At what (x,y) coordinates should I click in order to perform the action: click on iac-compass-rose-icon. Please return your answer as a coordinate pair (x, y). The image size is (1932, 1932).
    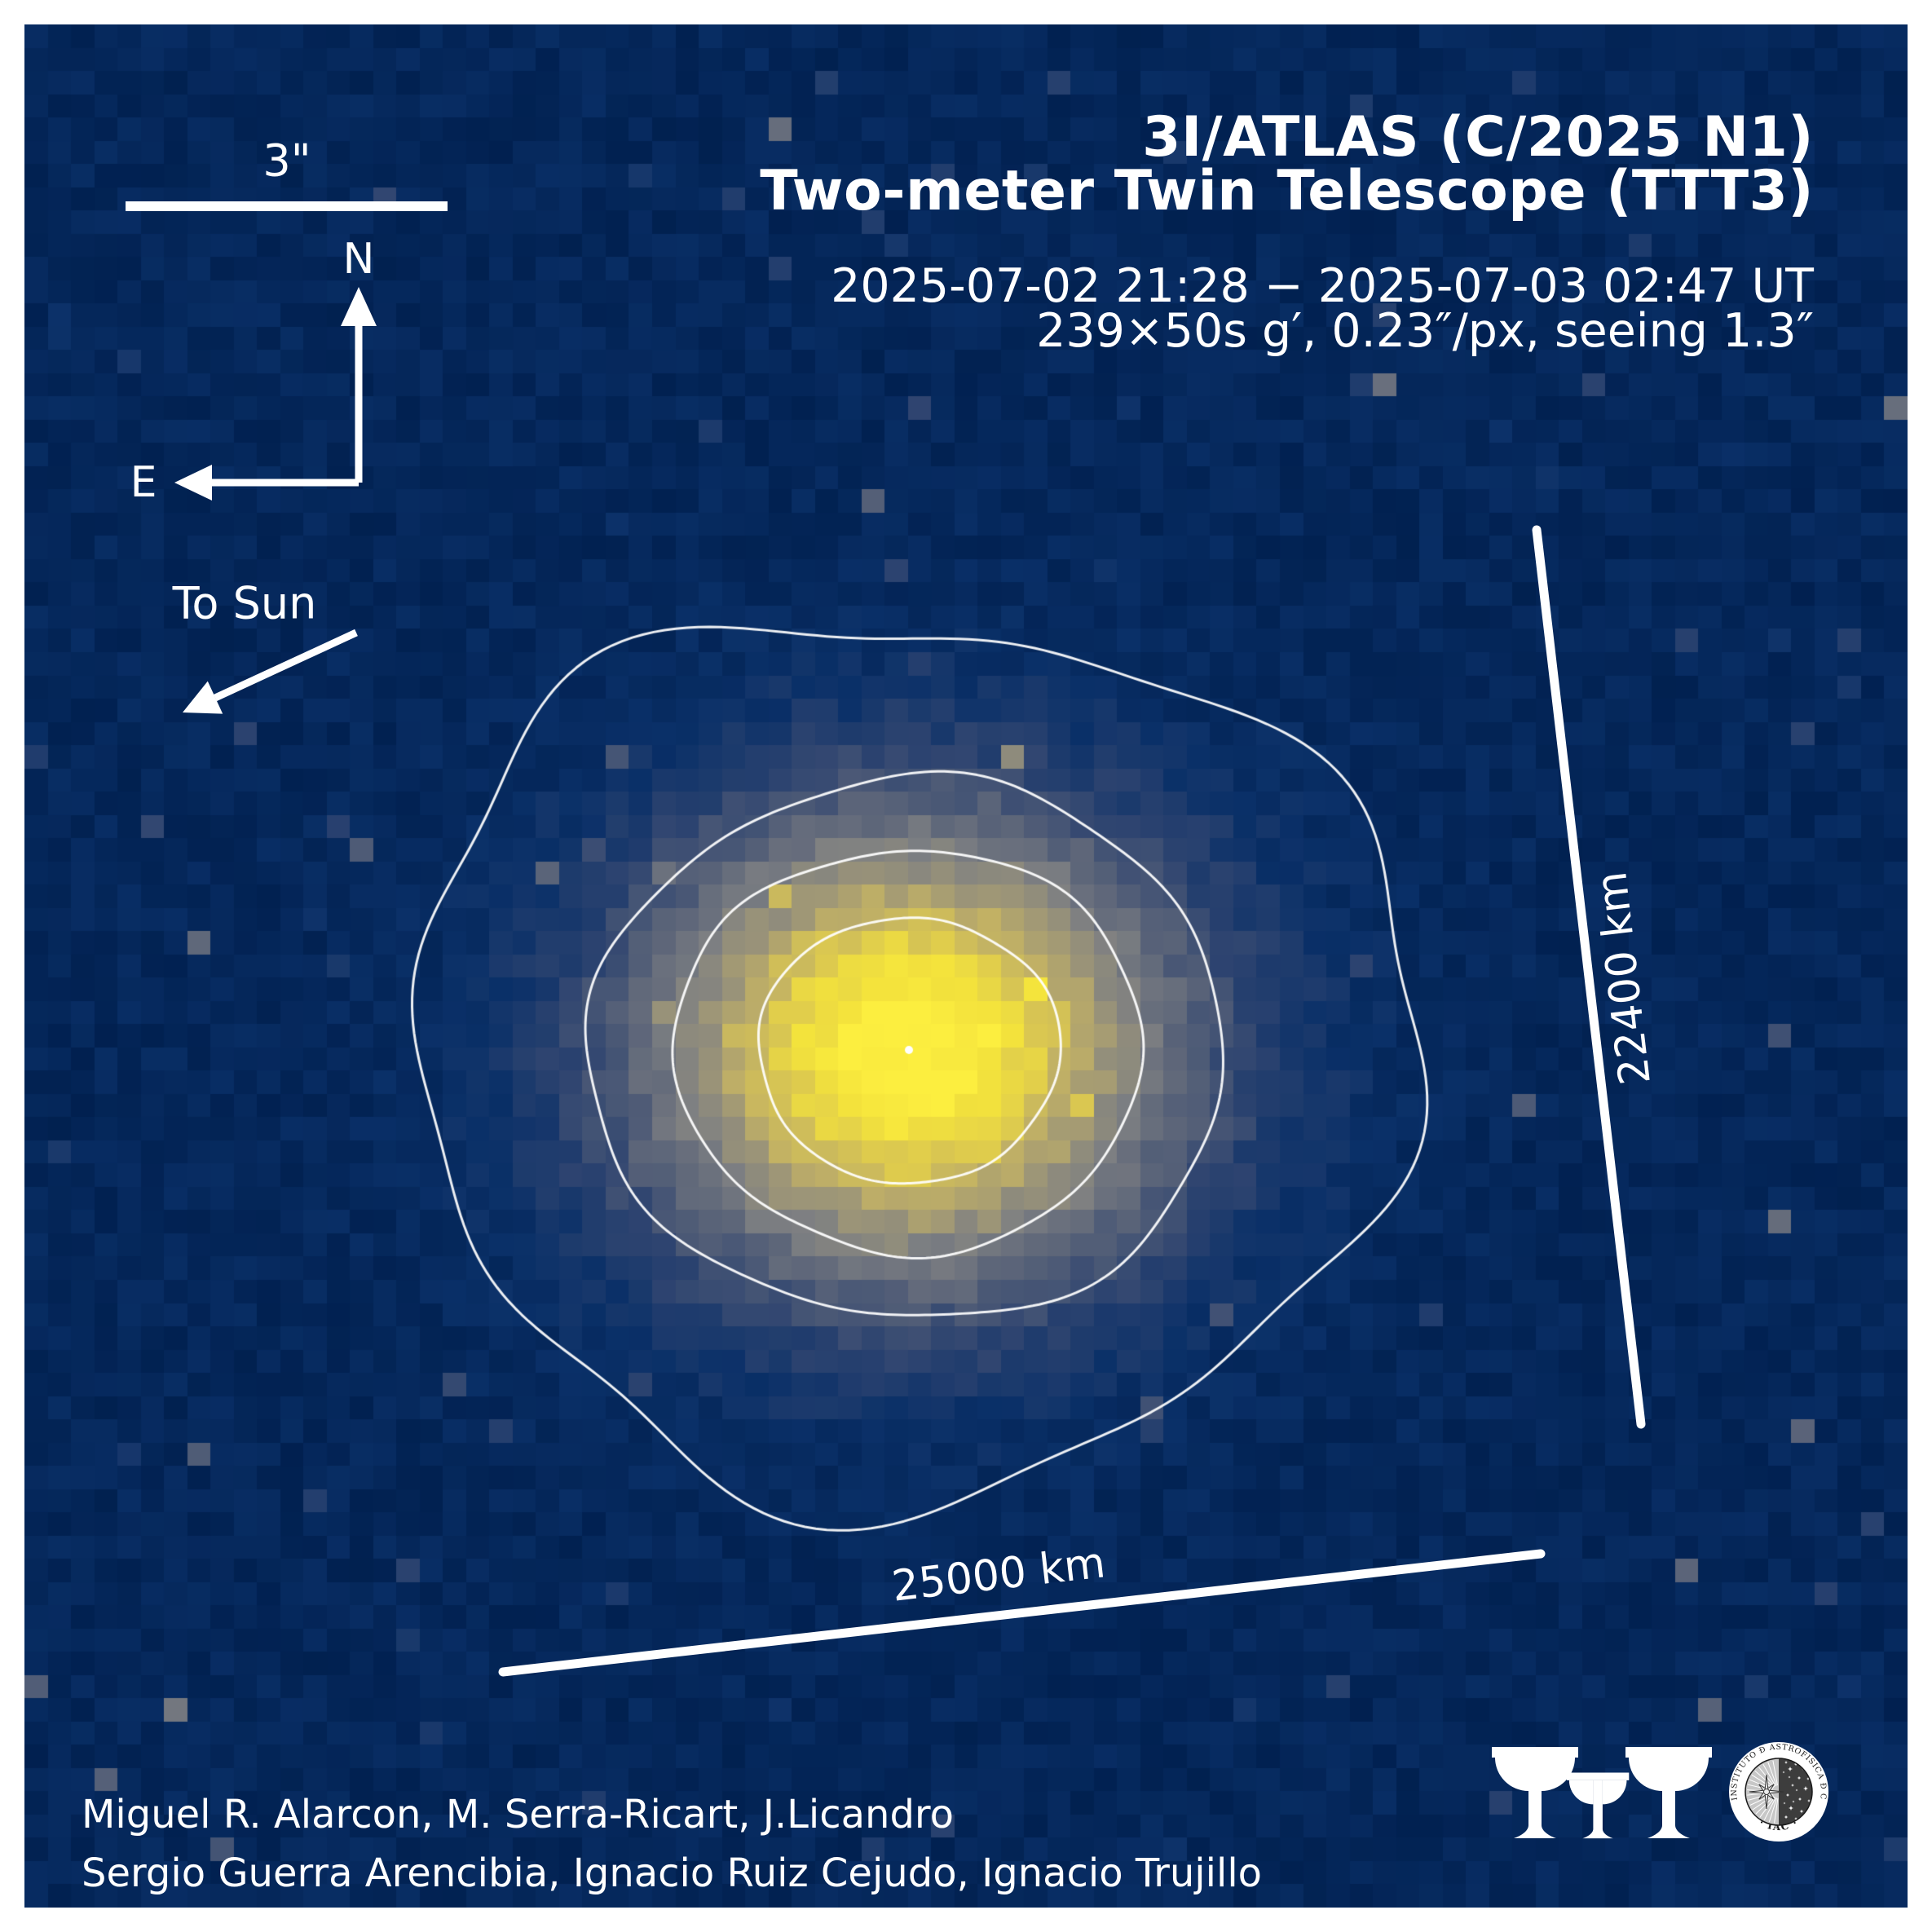
    Looking at the image, I should click on (1766, 1792).